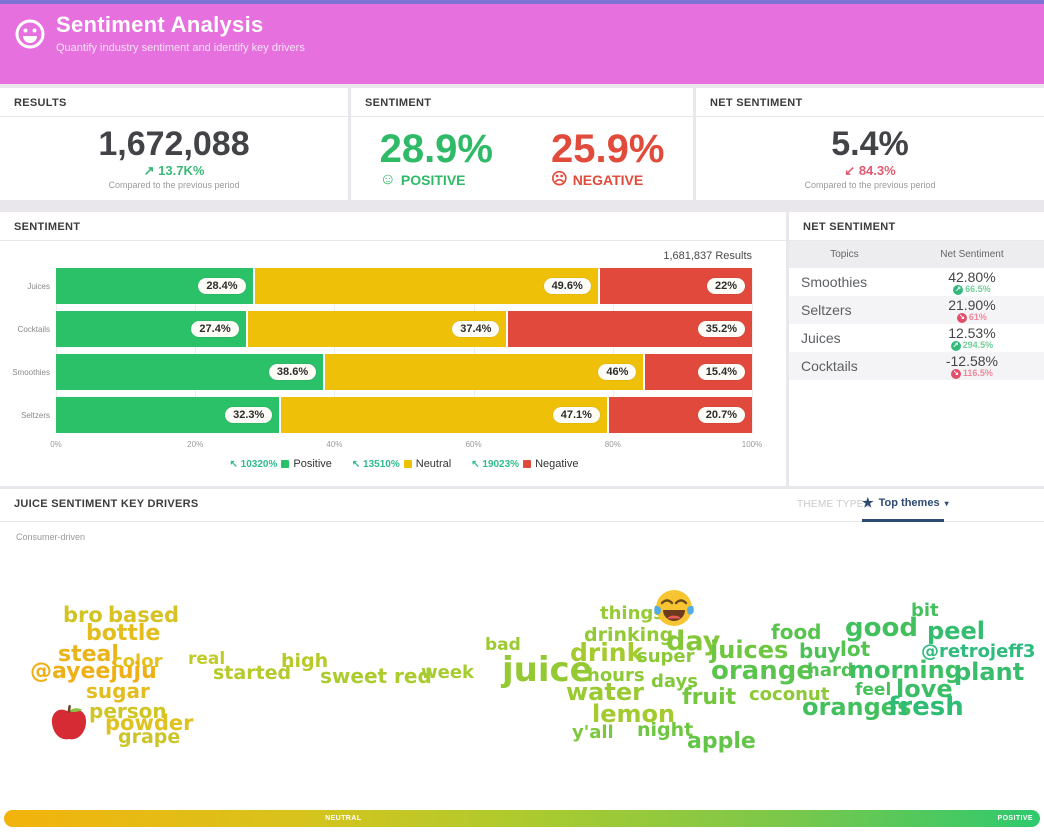 Image resolution: width=1044 pixels, height=832 pixels. I want to click on table-row-cocktails: Cocktails -12.58% ↘ 116.5%, so click(916, 366).